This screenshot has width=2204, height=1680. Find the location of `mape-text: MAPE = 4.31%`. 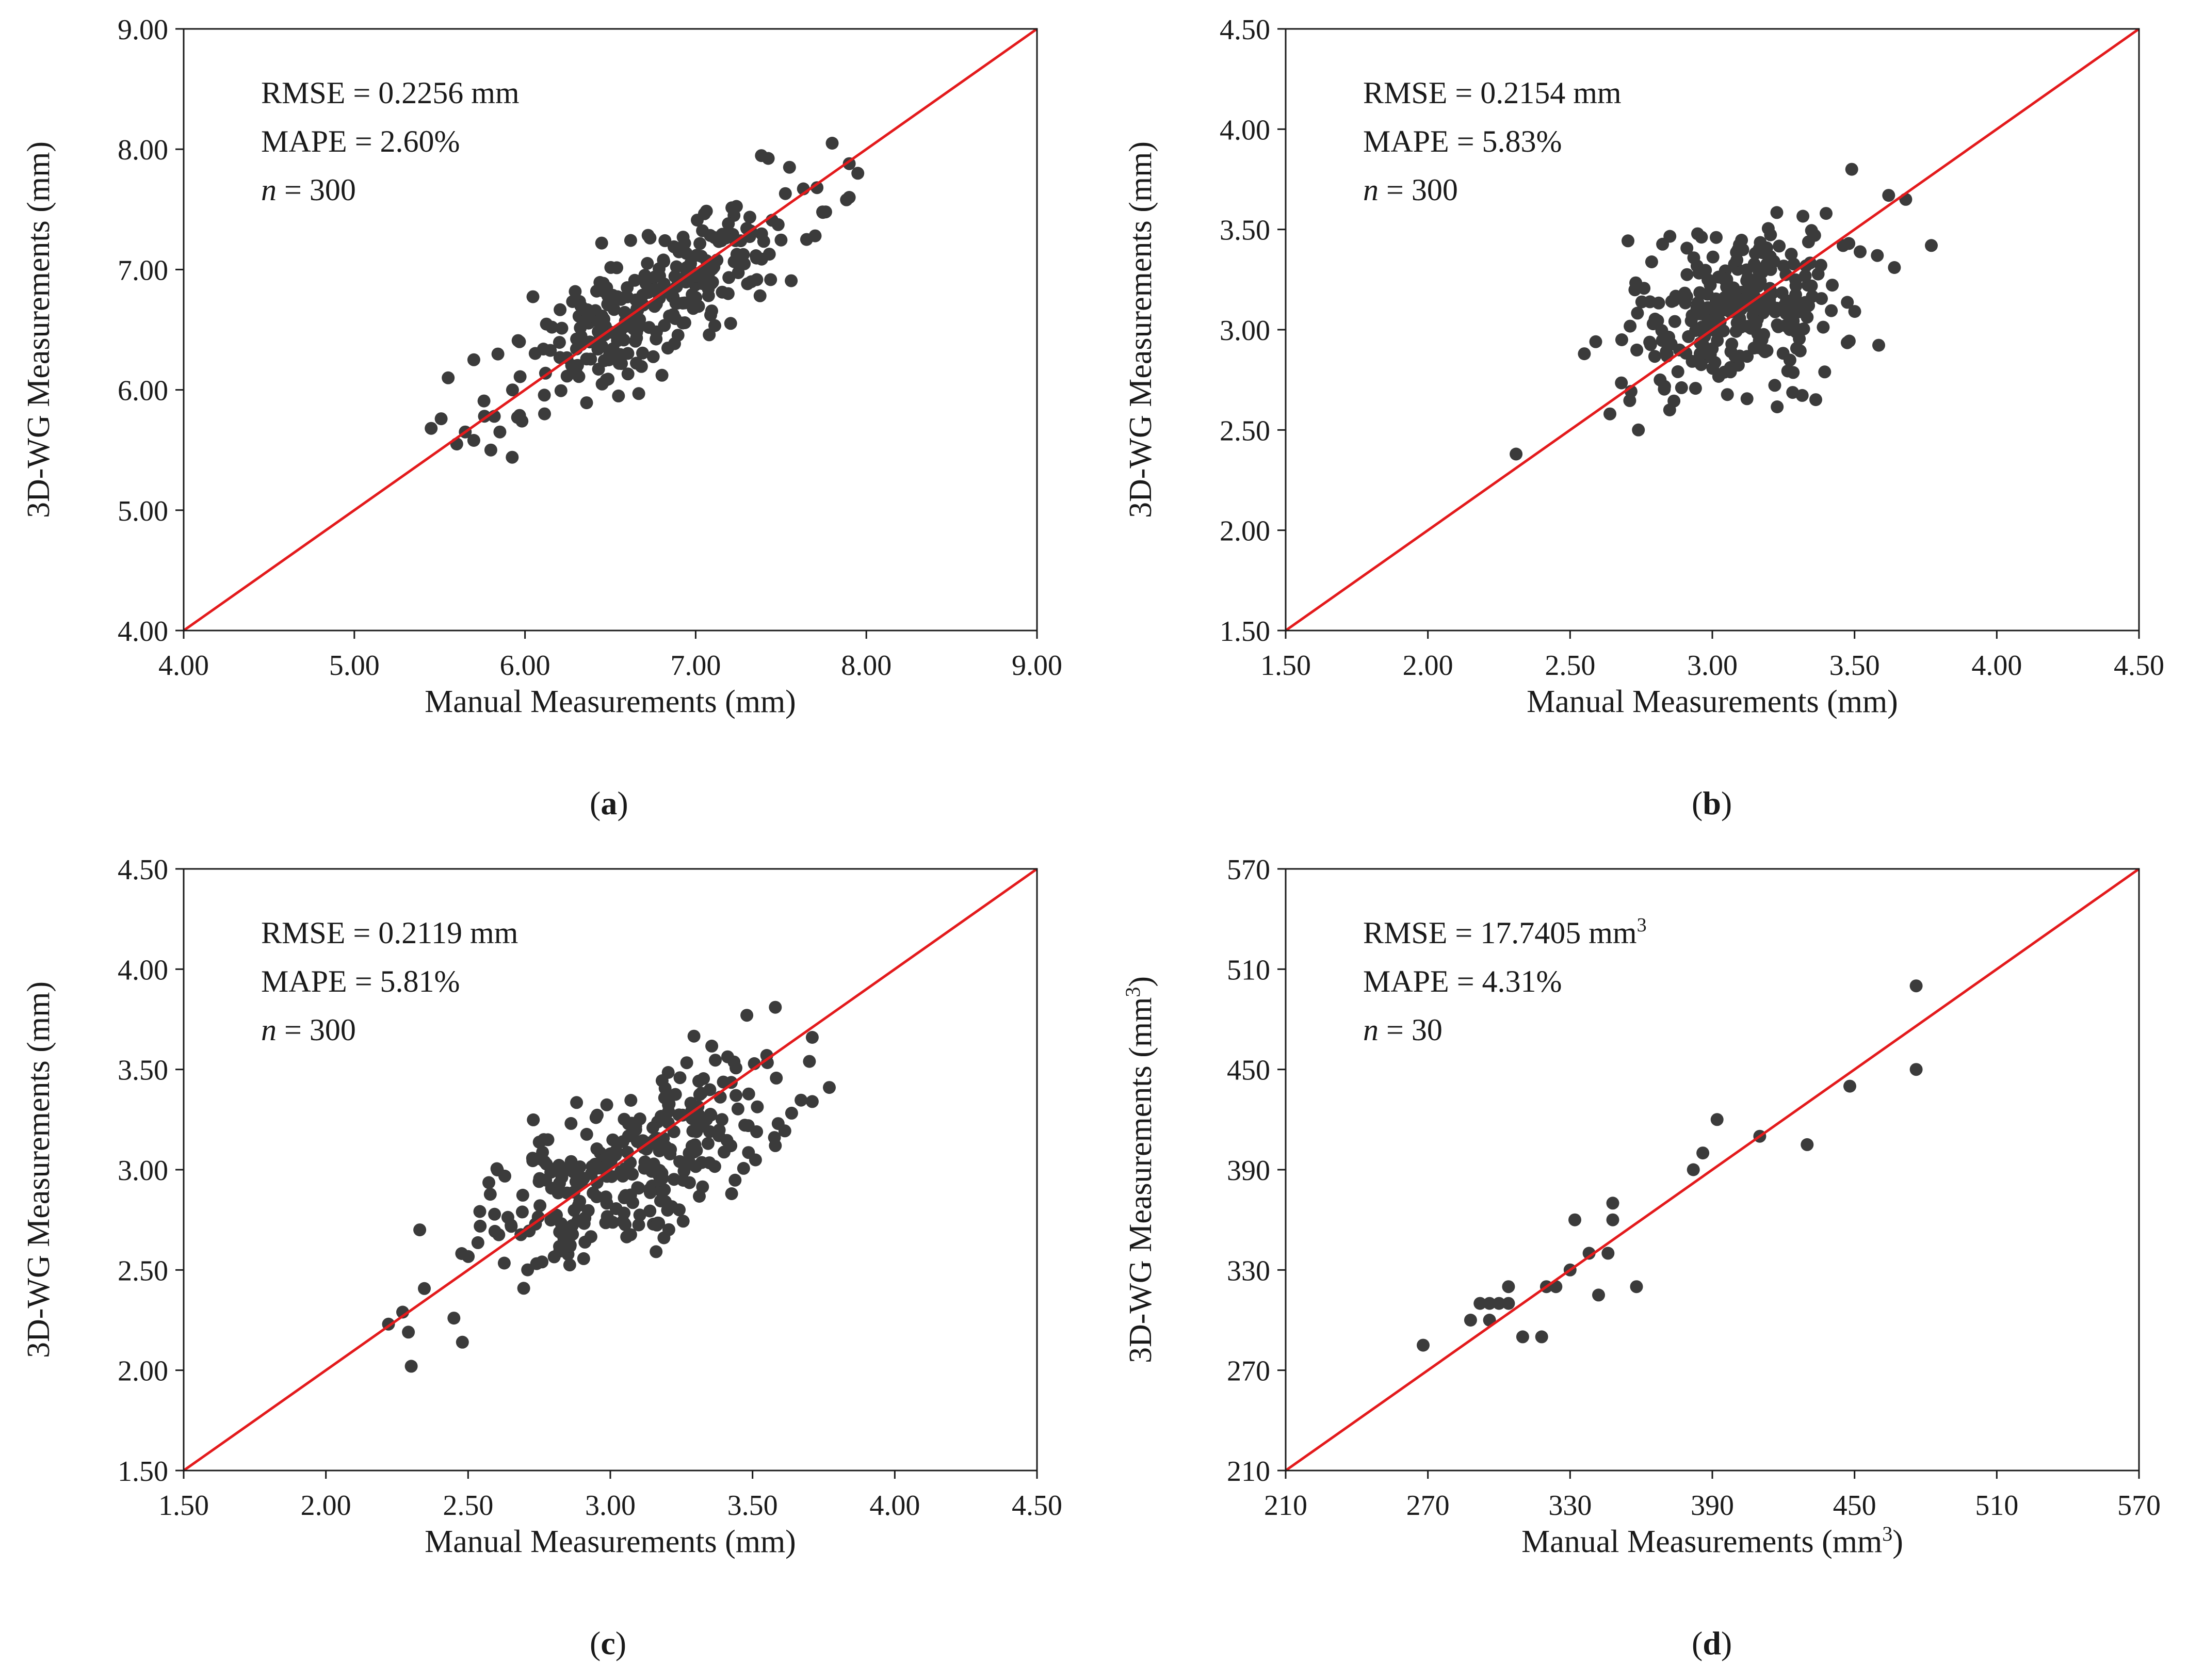

mape-text: MAPE = 4.31% is located at coordinates (1462, 981).